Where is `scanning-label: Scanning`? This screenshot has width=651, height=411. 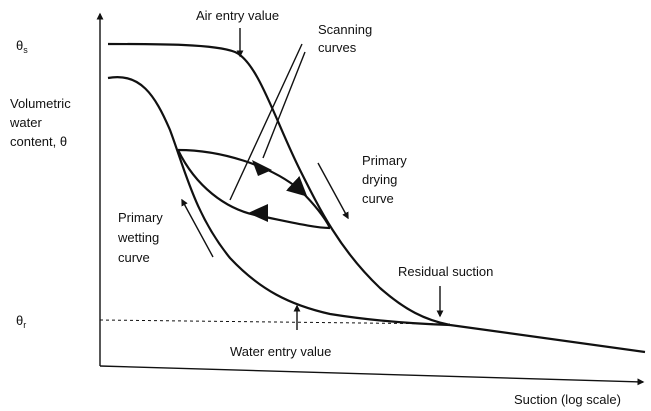 scanning-label: Scanning is located at coordinates (345, 29).